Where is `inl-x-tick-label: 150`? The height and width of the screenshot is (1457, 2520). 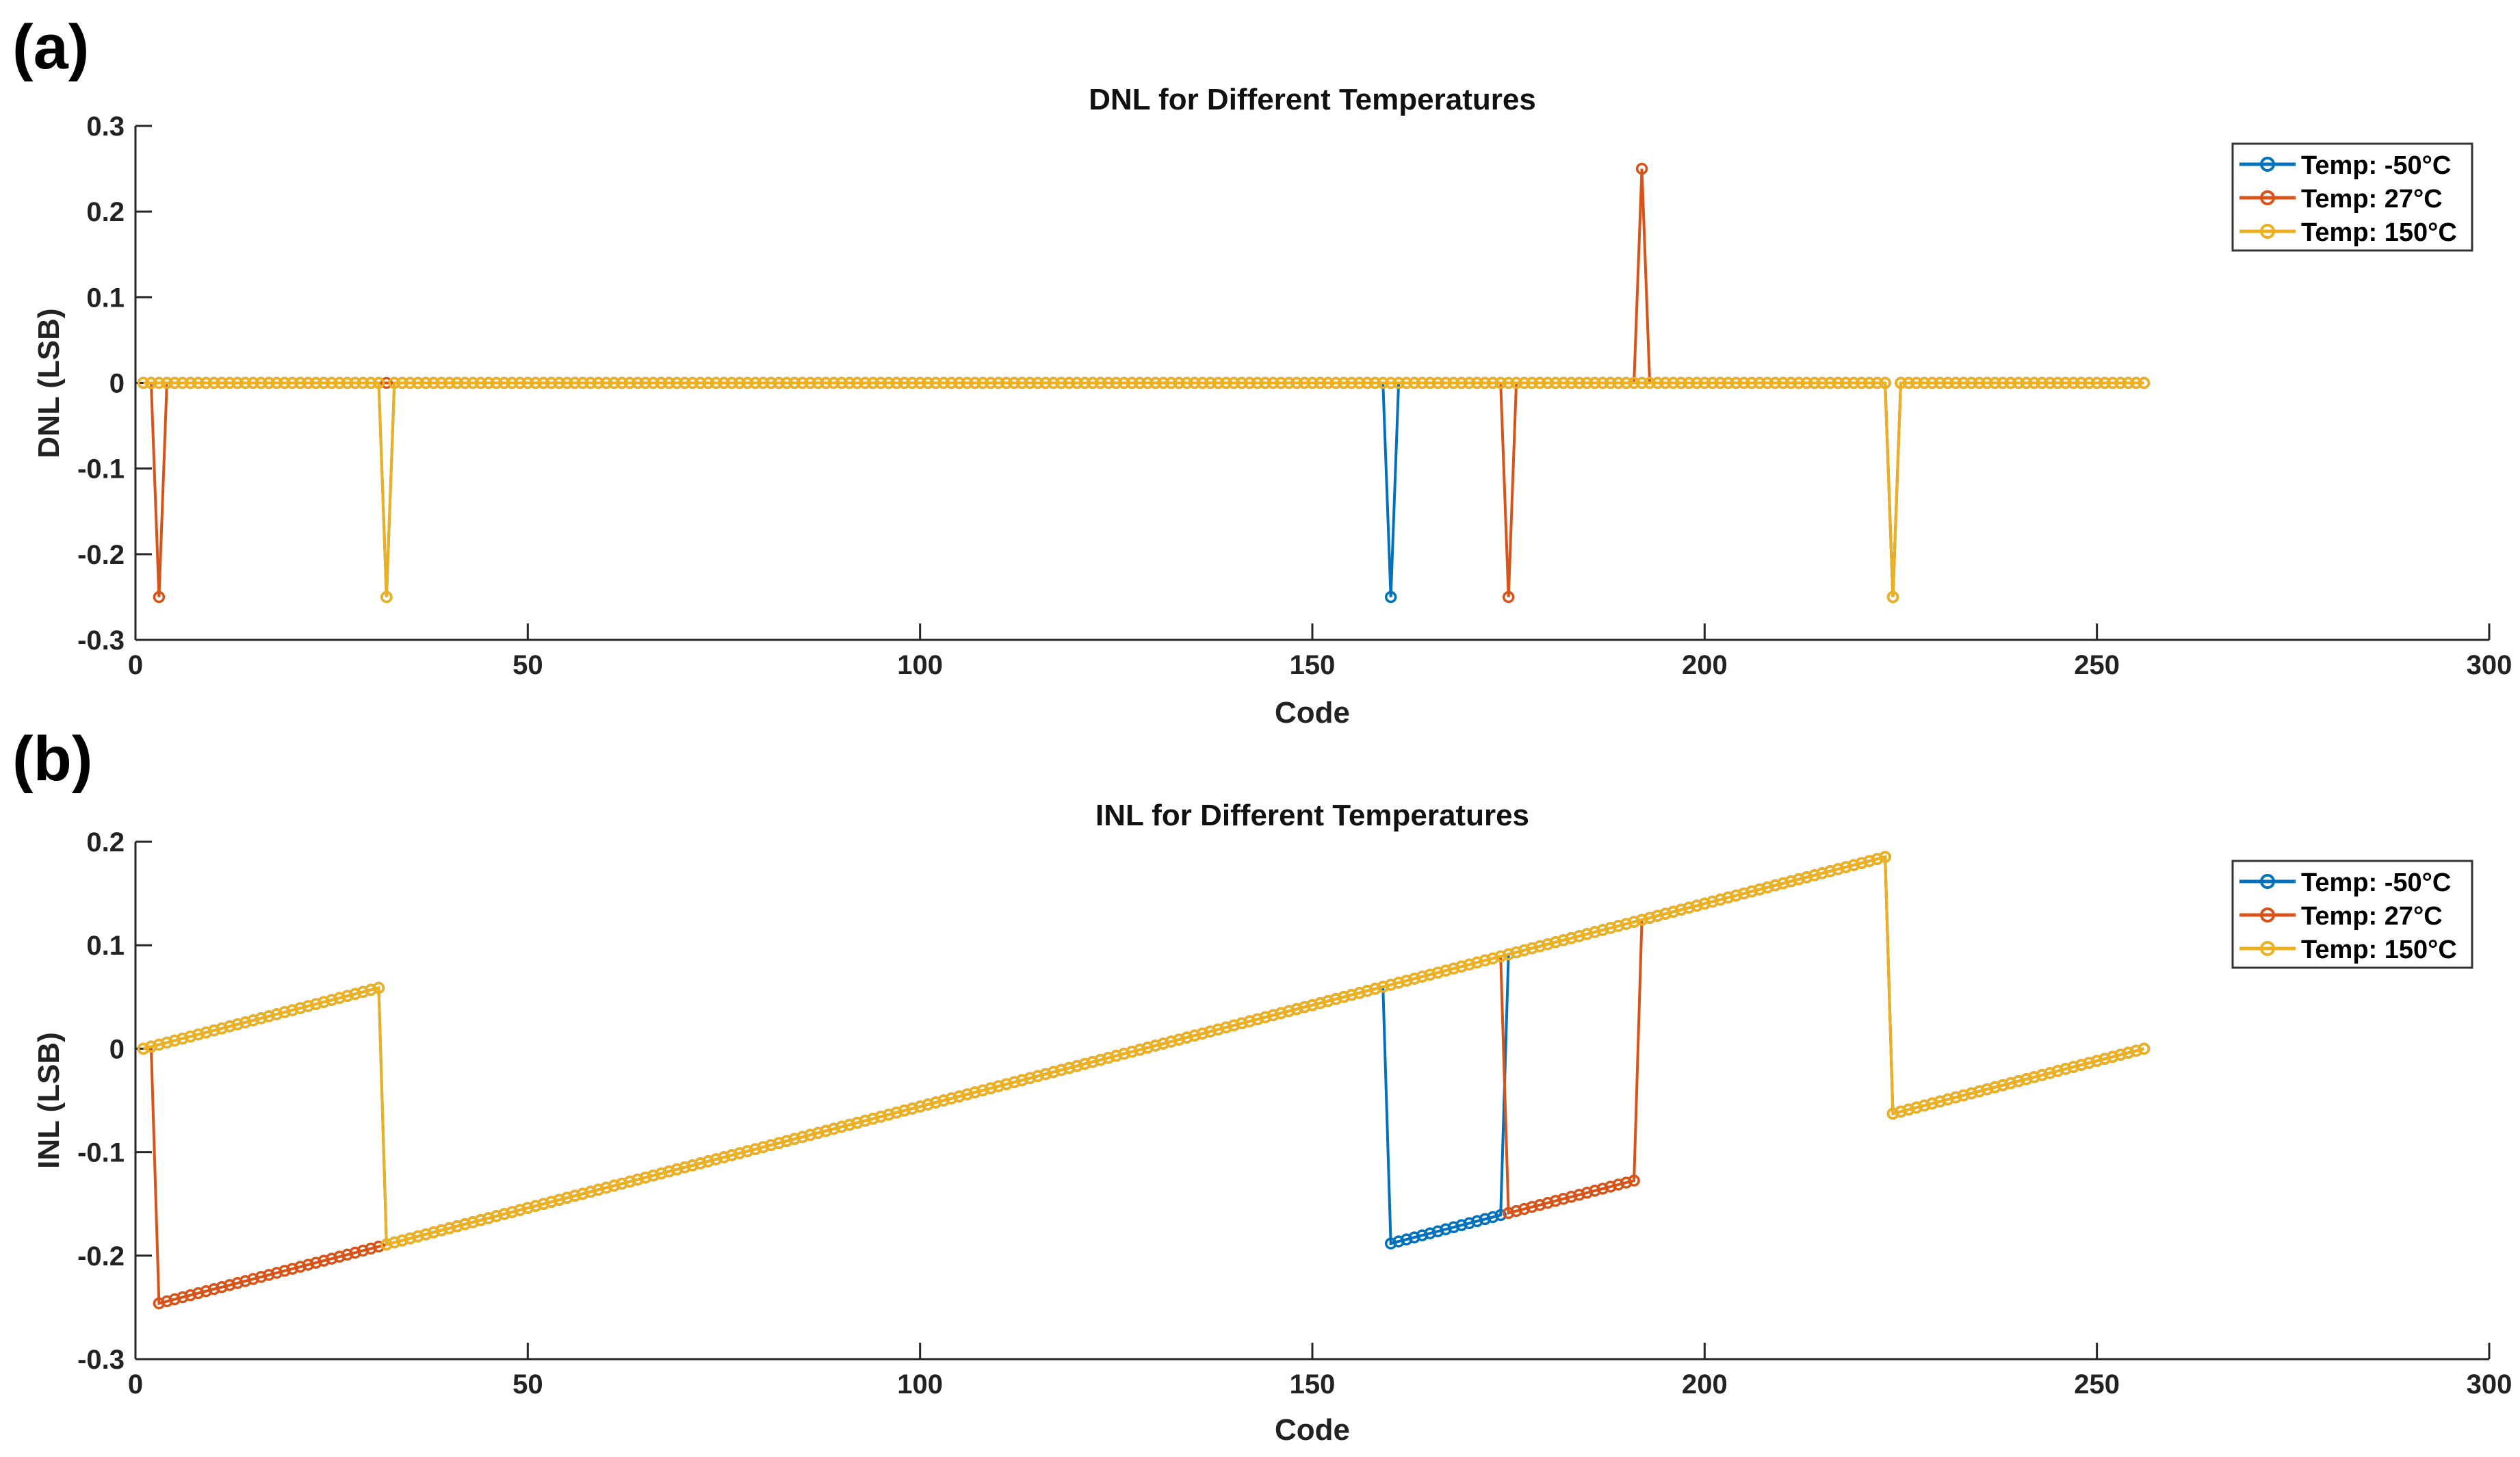 inl-x-tick-label: 150 is located at coordinates (1313, 1384).